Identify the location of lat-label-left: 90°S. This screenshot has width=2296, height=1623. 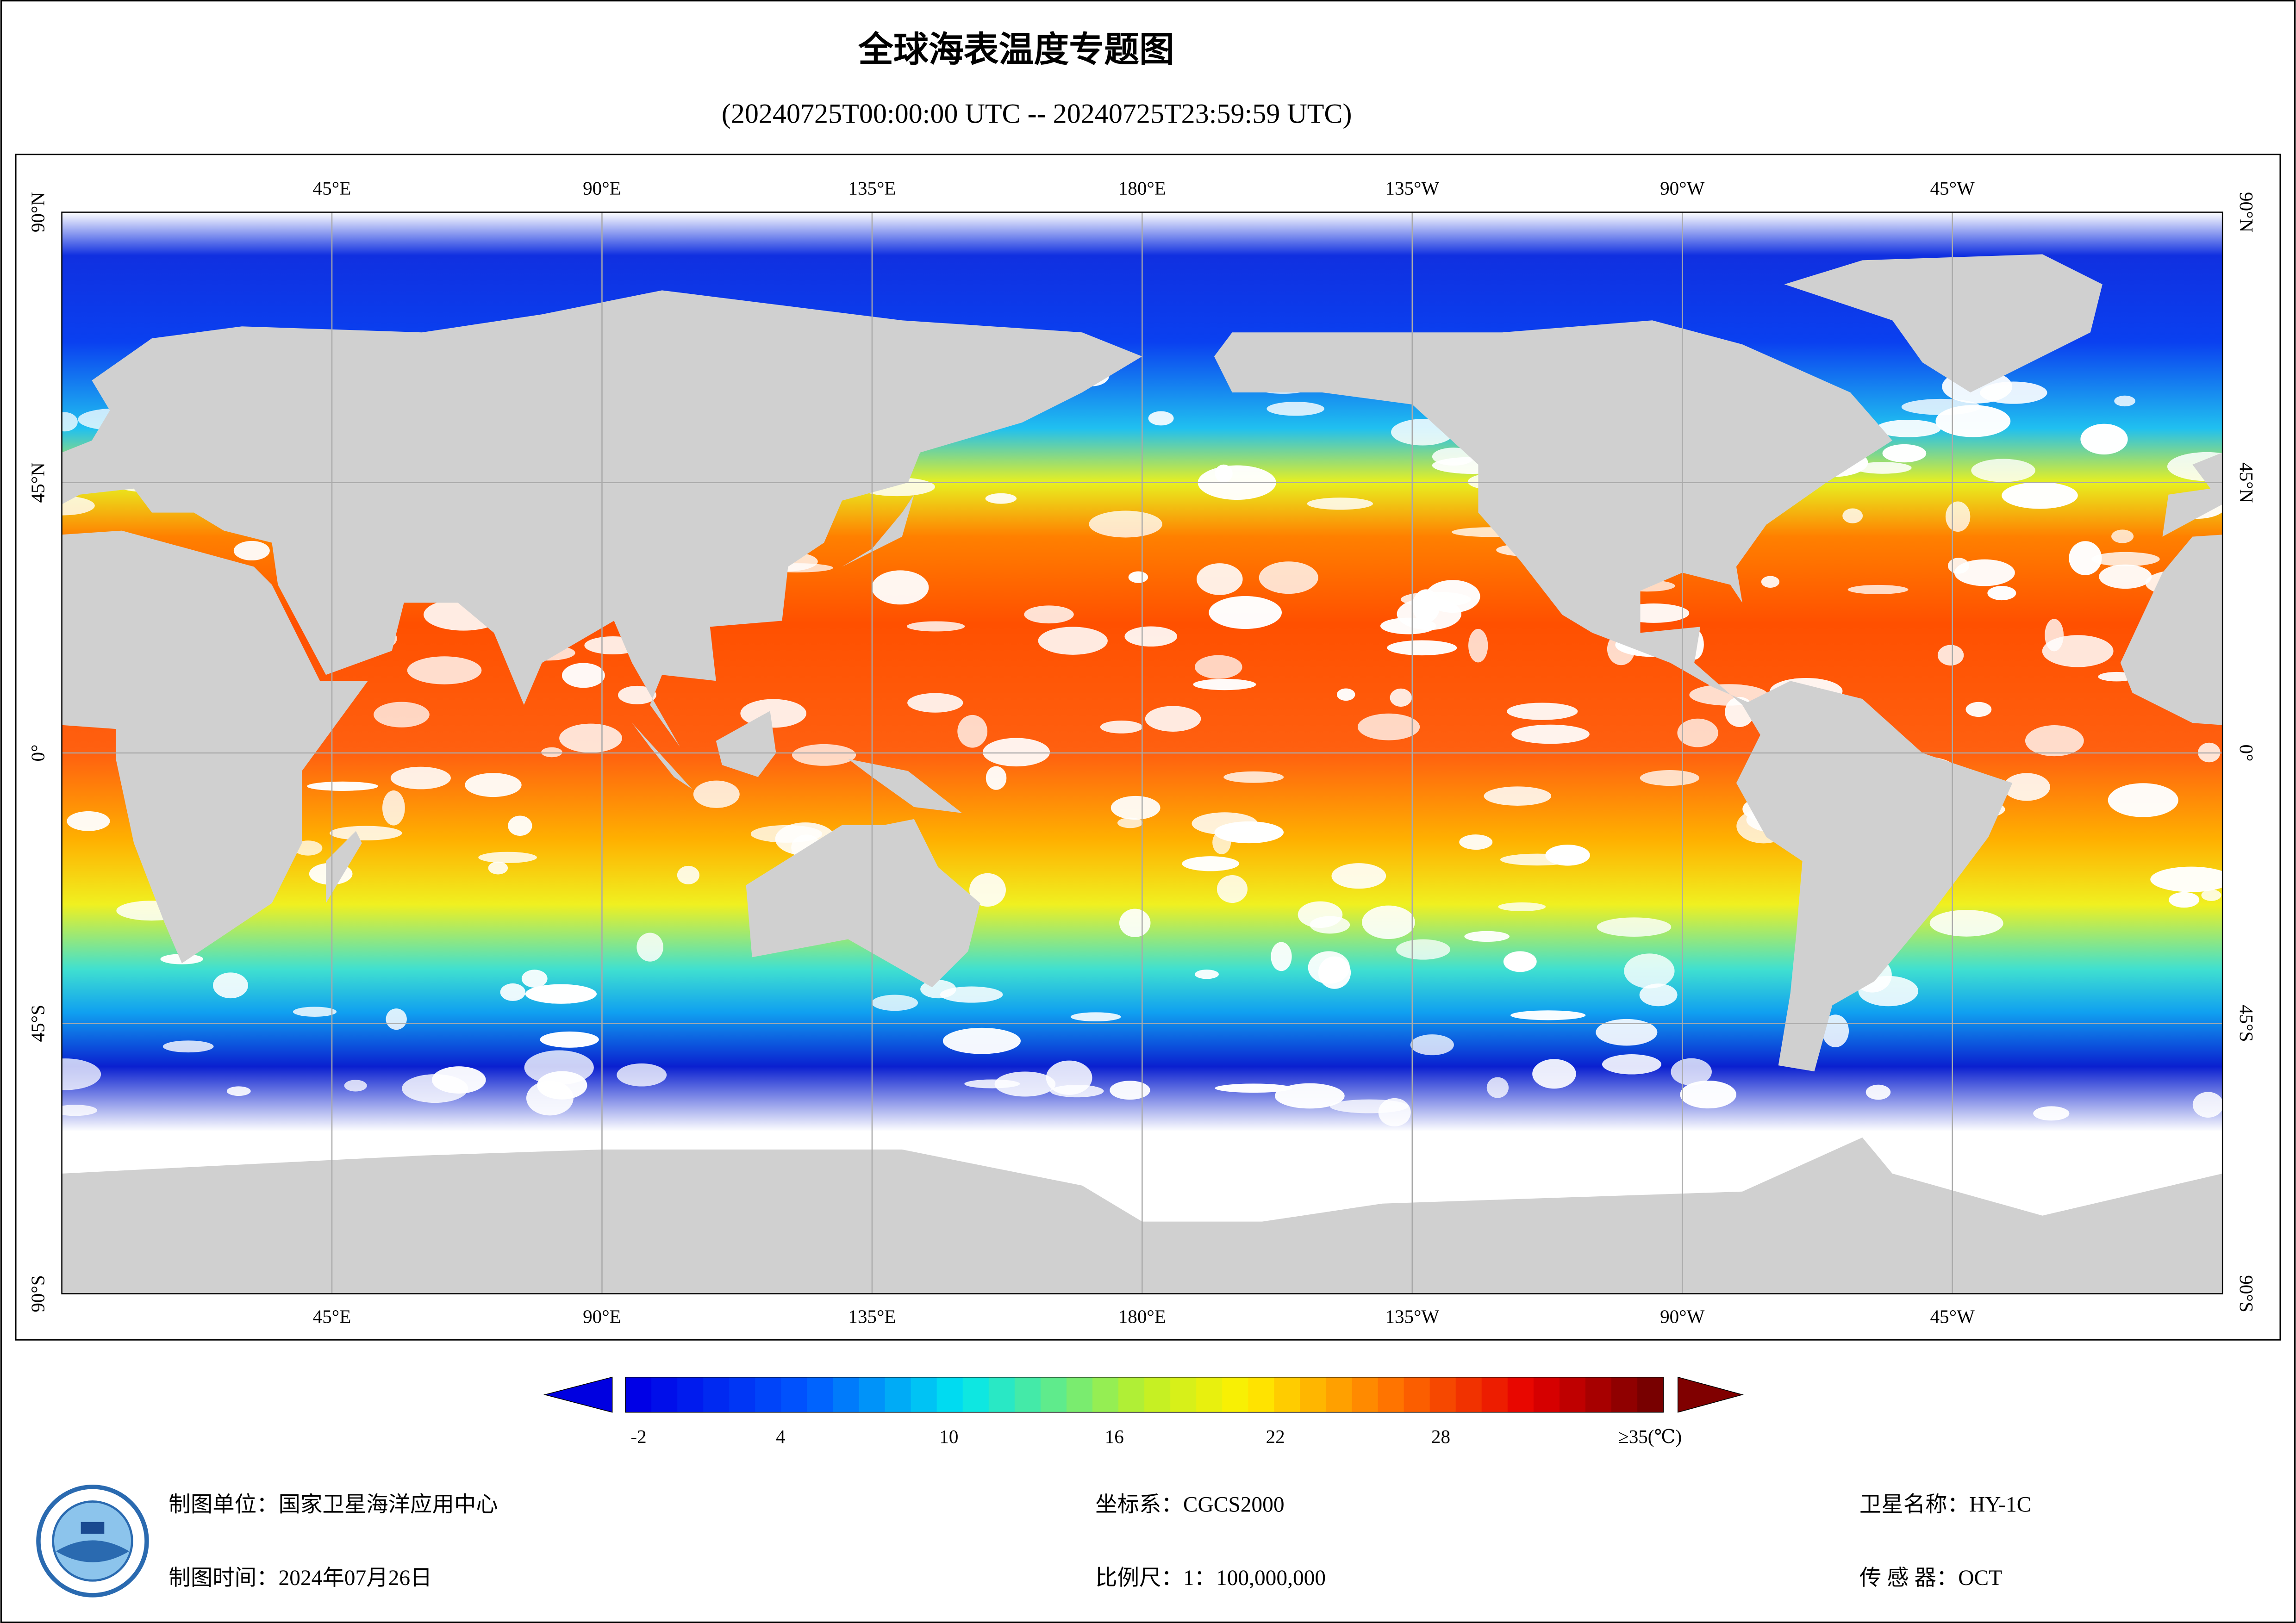
(38, 1293).